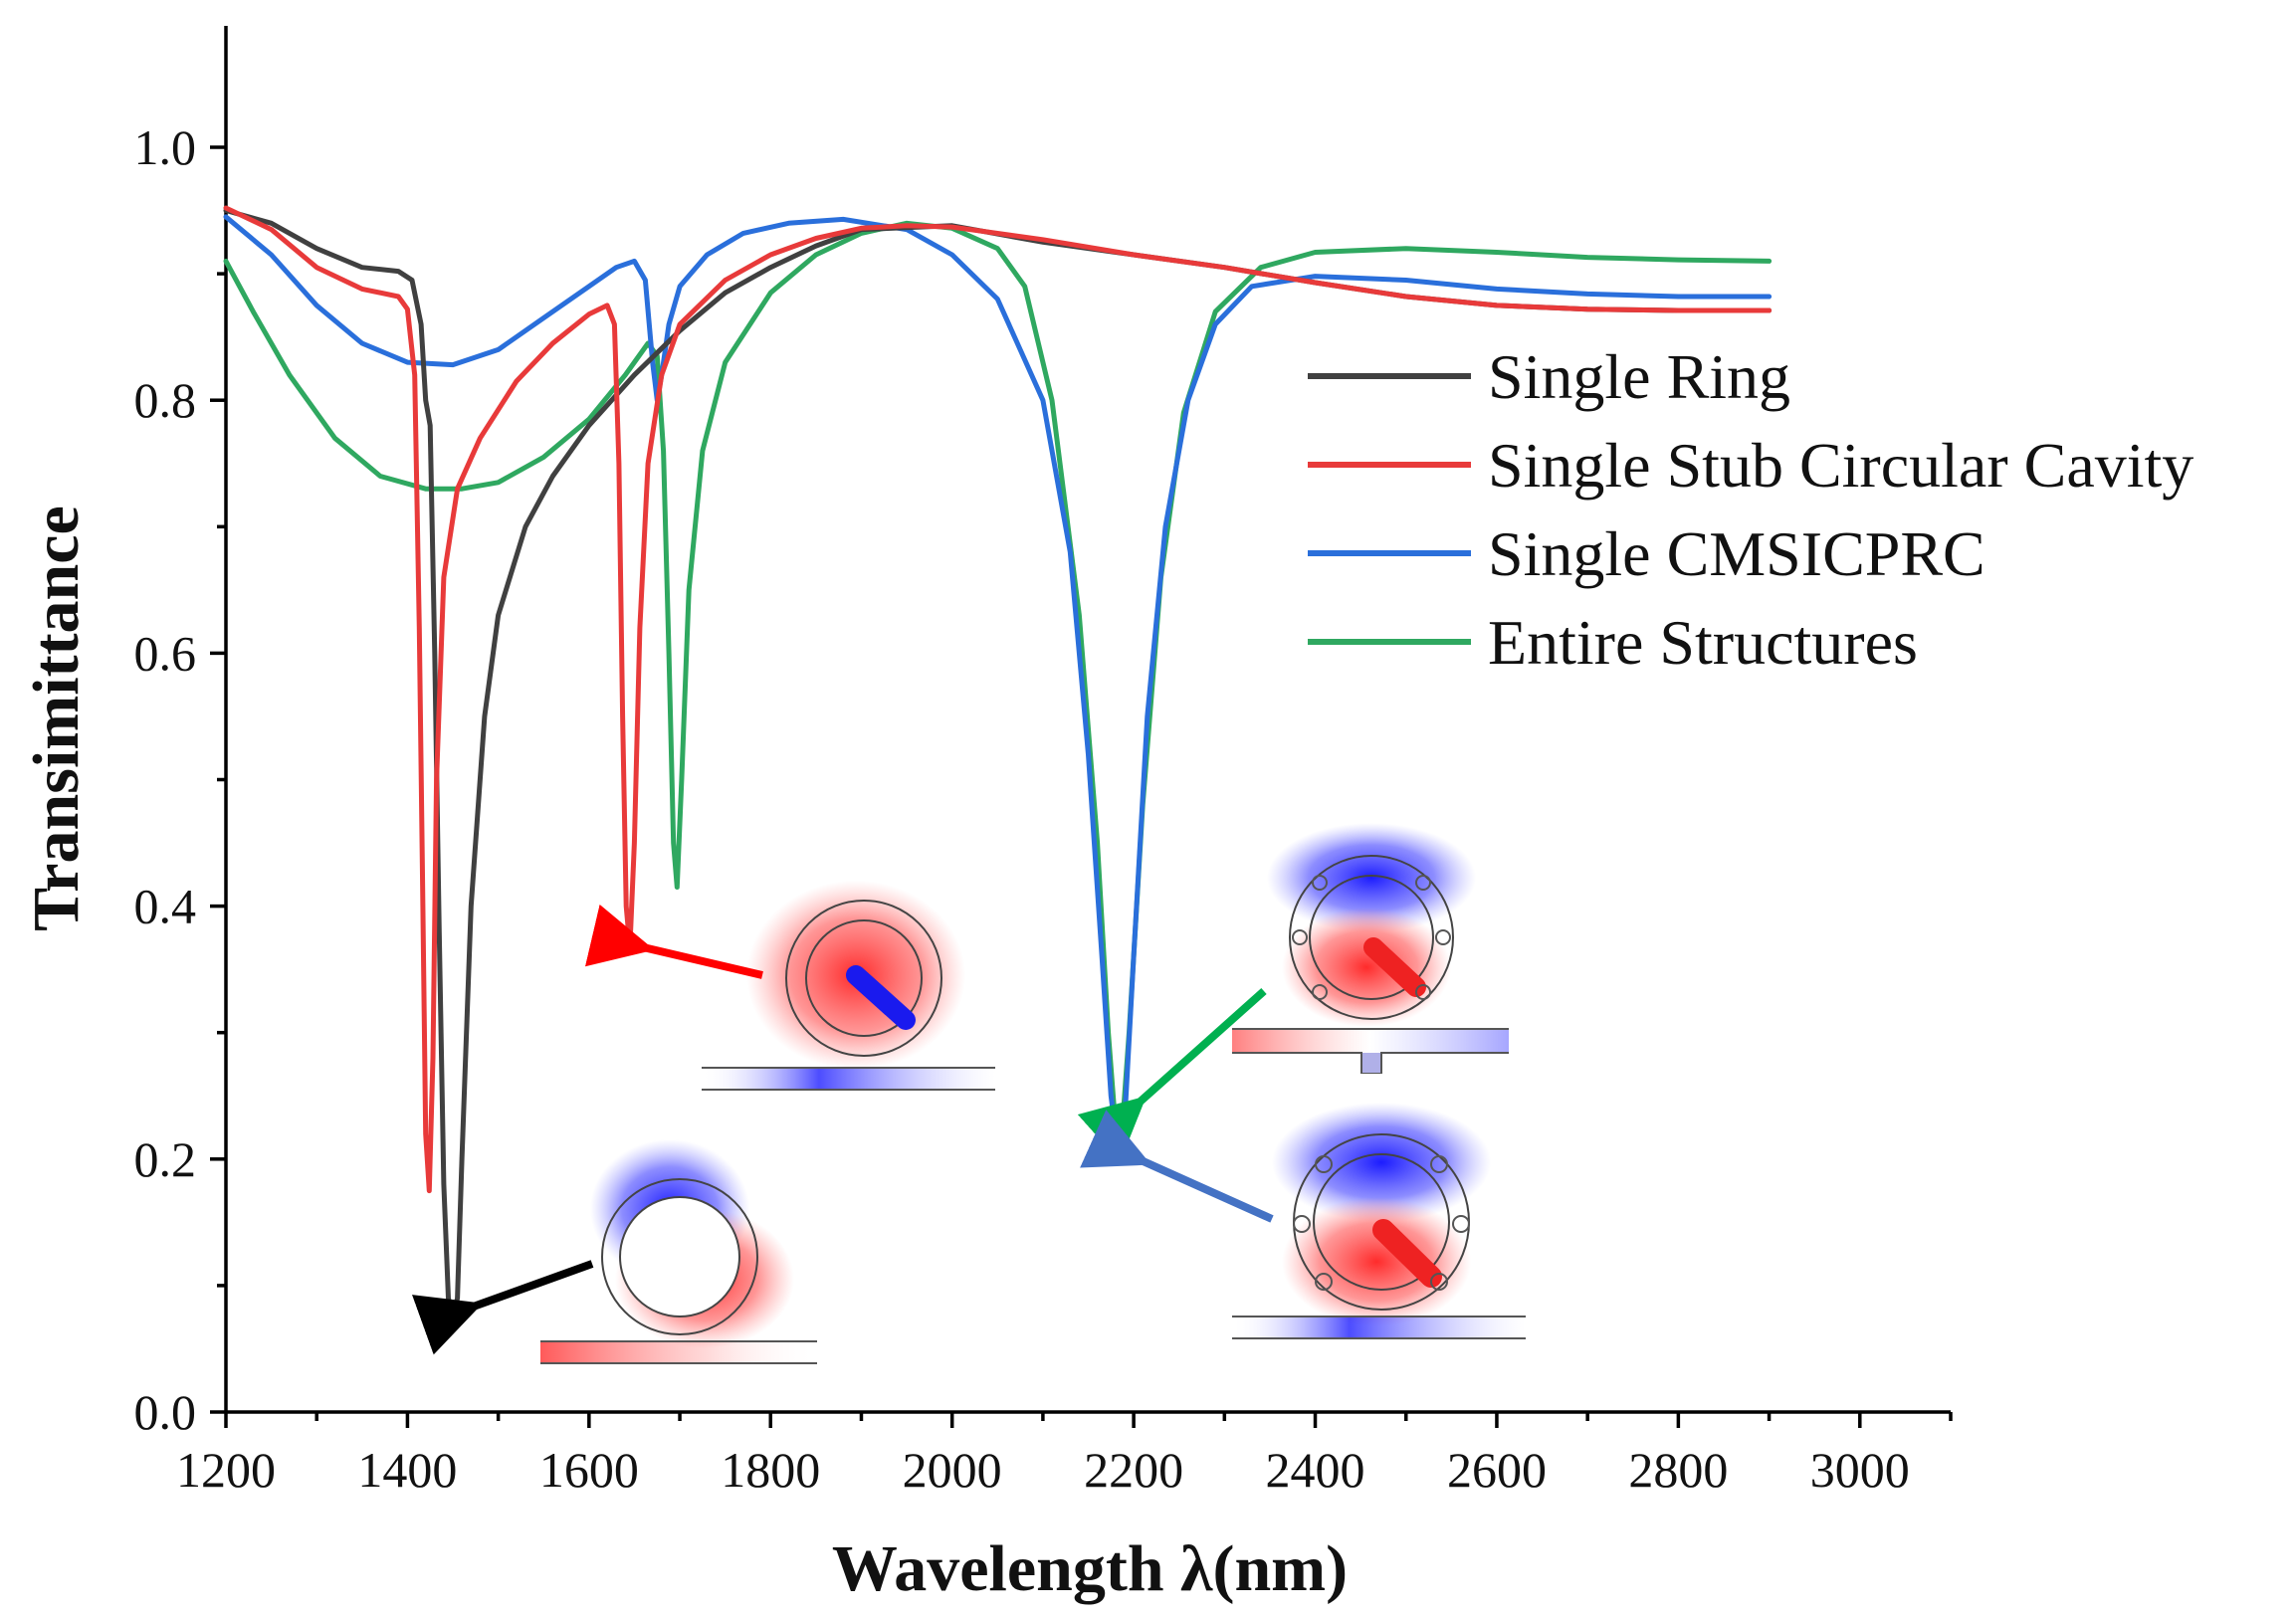 The width and height of the screenshot is (2296, 1621). I want to click on y-axis-ticks: 0.0 0.2 0.4 0.6 0.8 1.0, so click(180, 779).